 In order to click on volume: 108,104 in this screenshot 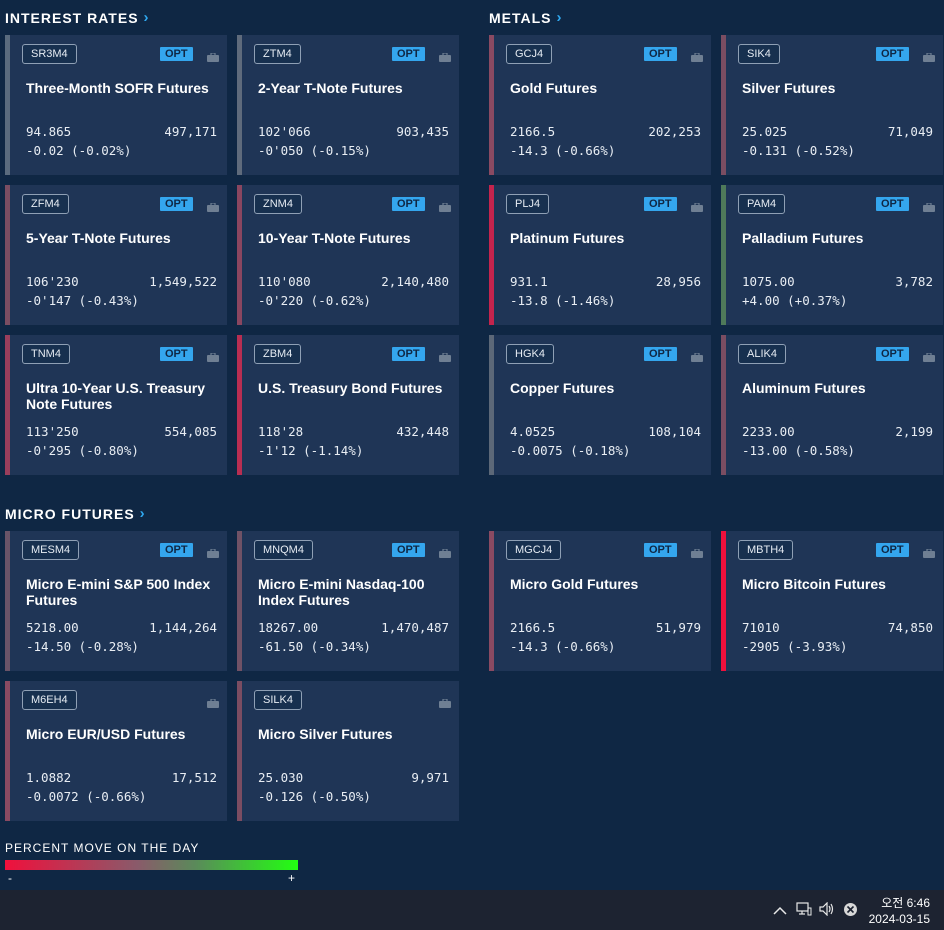, I will do `click(674, 431)`.